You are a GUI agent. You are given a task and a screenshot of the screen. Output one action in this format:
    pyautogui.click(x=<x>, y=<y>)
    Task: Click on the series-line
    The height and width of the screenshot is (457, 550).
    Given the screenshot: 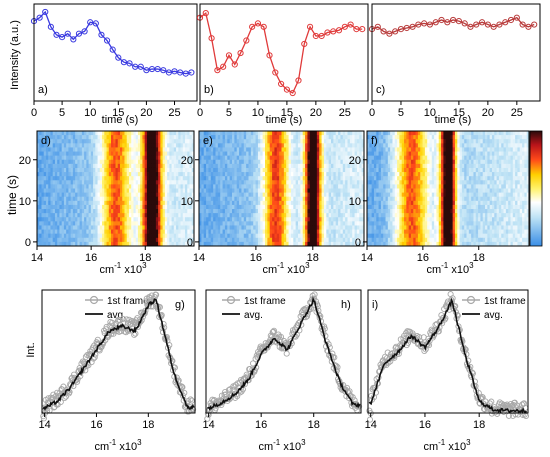 What is the action you would take?
    pyautogui.click(x=112, y=42)
    